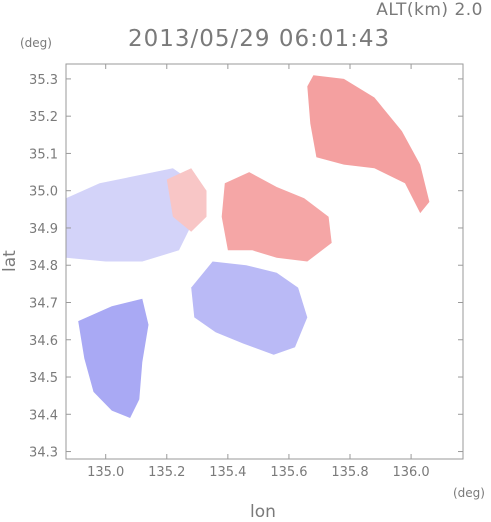 The height and width of the screenshot is (522, 491). I want to click on x-tick-label: 135.4, so click(227, 472).